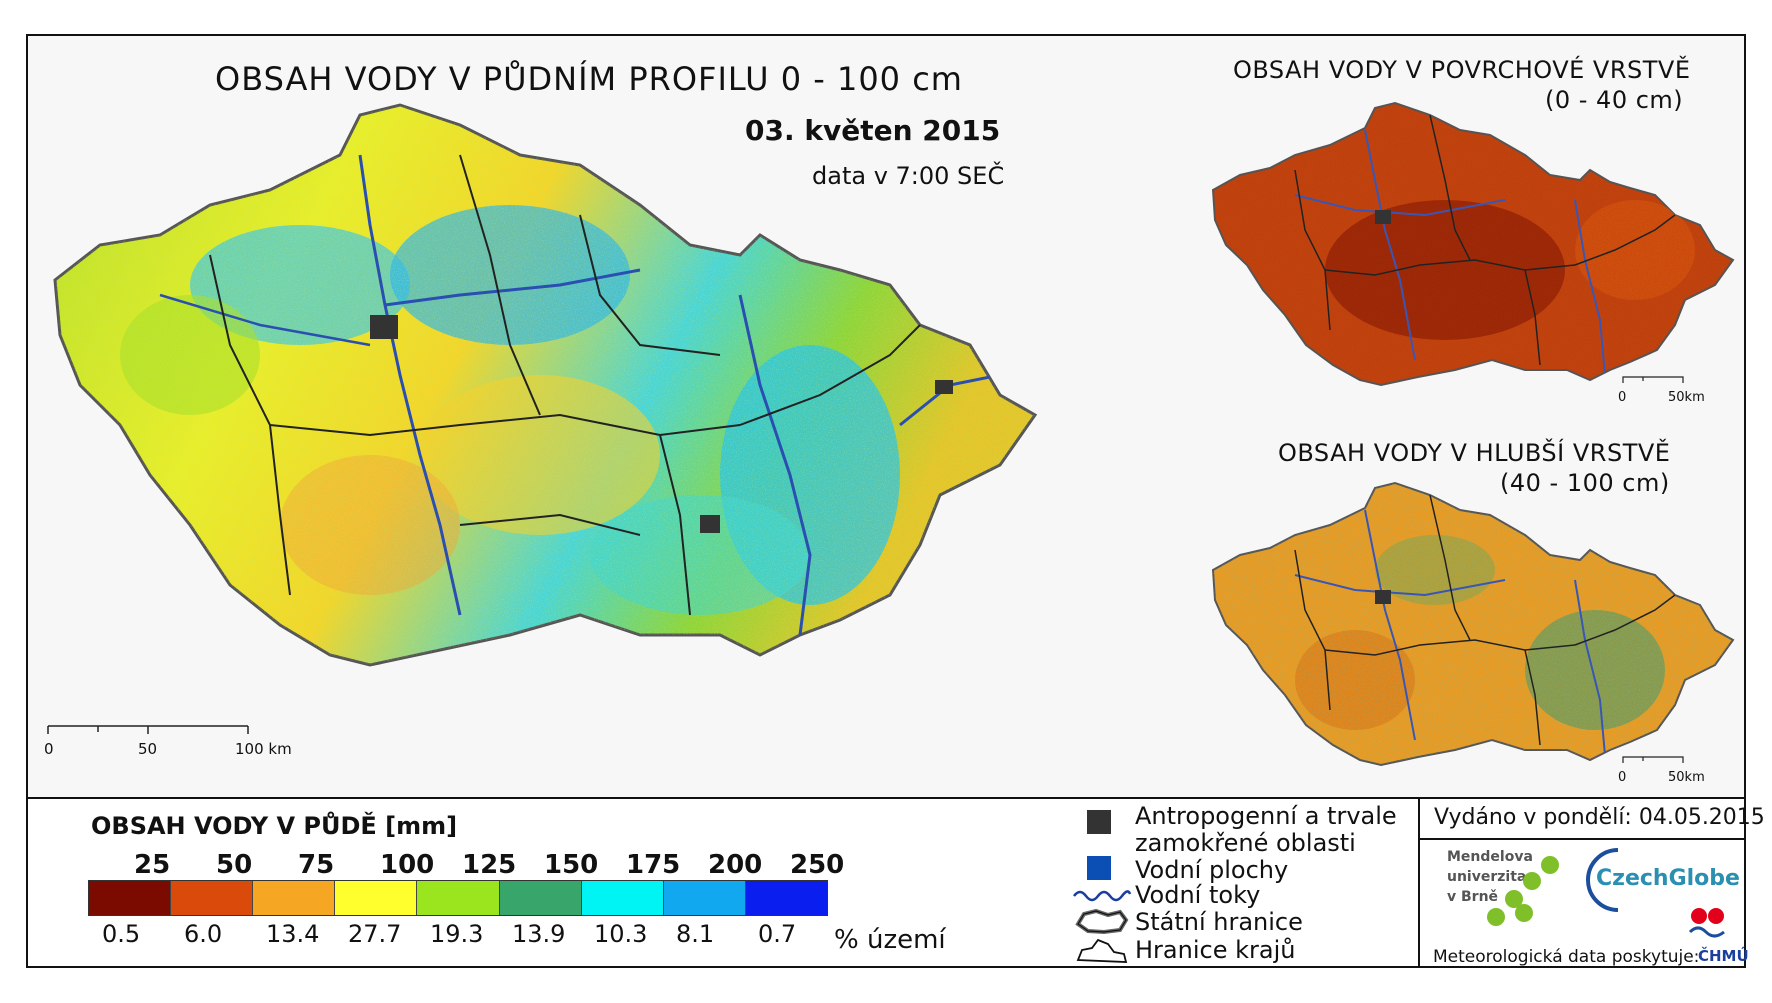 This screenshot has height=1003, width=1772. Describe the element at coordinates (1102, 950) in the screenshot. I see `region-border-icon` at that location.